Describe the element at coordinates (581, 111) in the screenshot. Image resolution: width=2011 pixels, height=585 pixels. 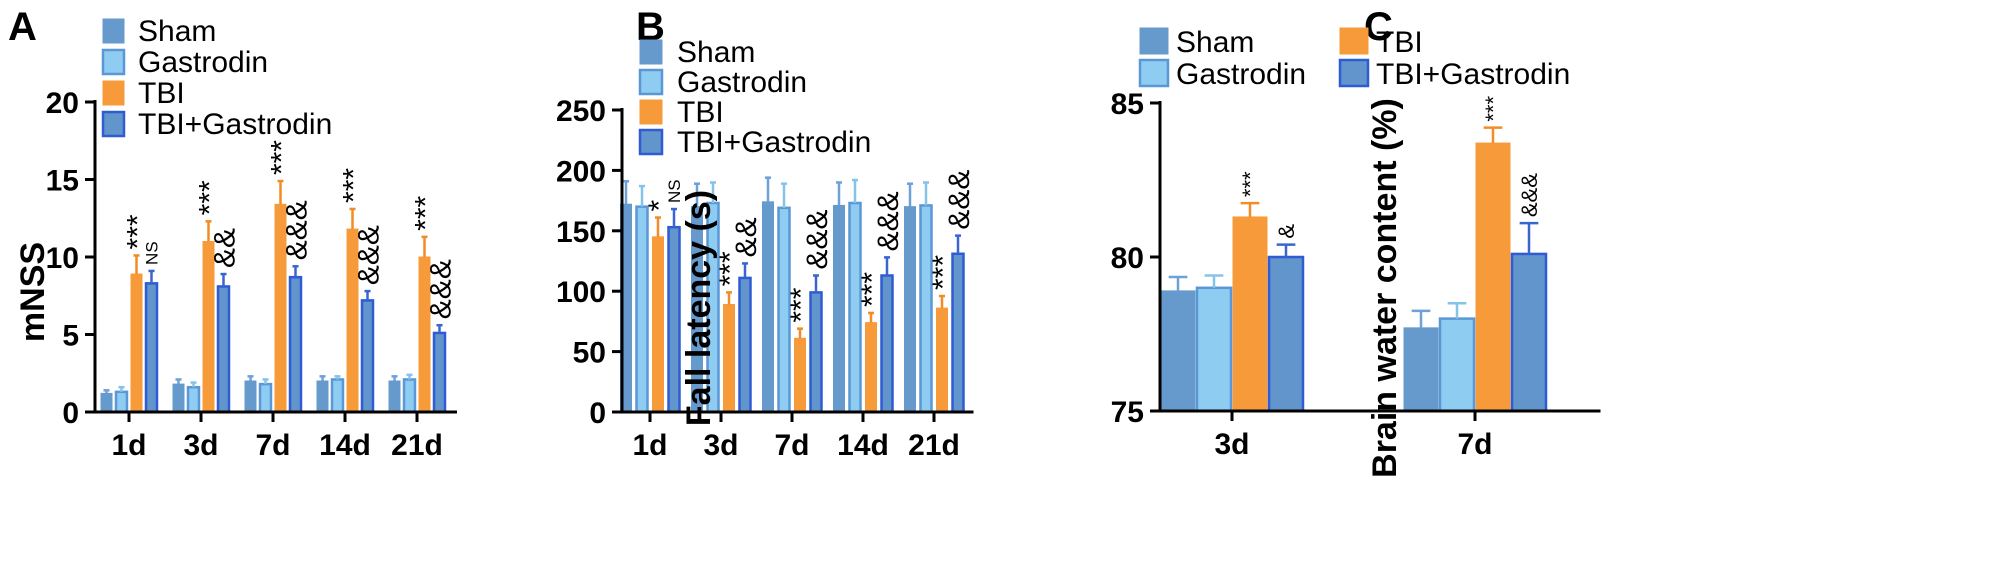
I see `y-tick-label: 250` at that location.